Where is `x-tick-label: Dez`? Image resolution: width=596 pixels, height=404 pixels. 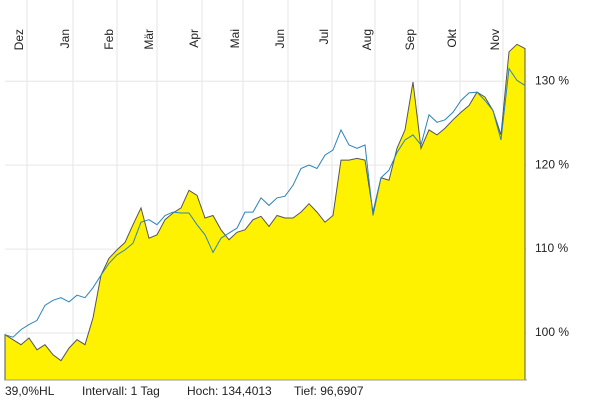 x-tick-label: Dez is located at coordinates (19, 39).